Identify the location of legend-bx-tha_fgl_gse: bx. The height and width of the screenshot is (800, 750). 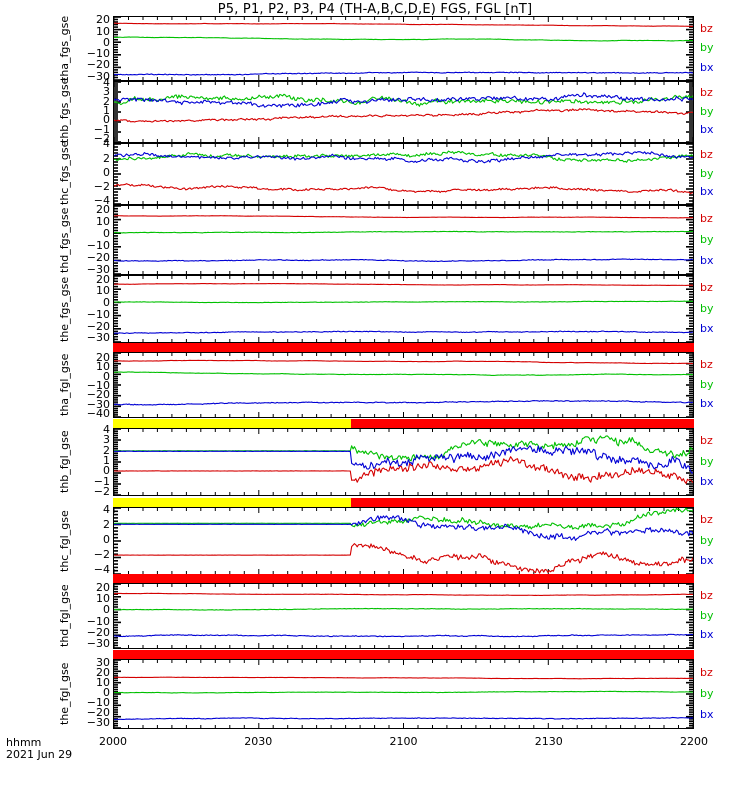
(707, 404).